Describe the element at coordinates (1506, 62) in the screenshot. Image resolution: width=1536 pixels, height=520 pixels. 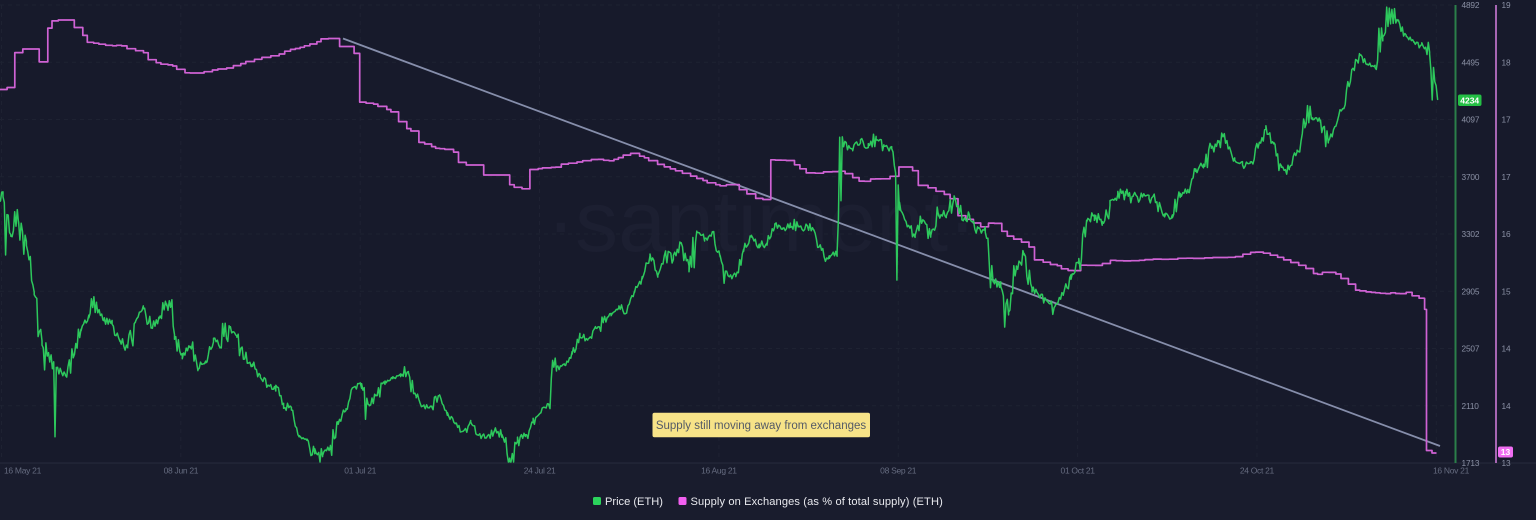
I see `svg-text: 18` at that location.